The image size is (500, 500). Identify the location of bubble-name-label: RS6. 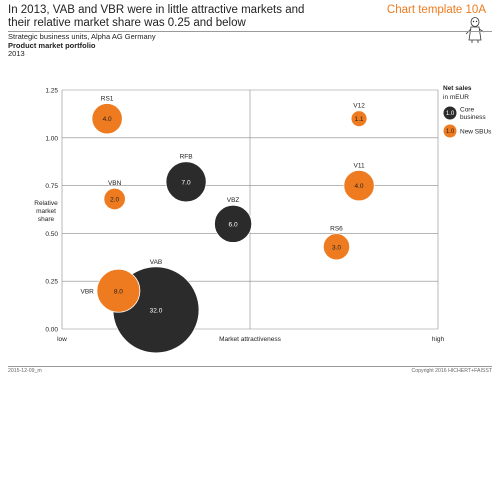
(336, 229).